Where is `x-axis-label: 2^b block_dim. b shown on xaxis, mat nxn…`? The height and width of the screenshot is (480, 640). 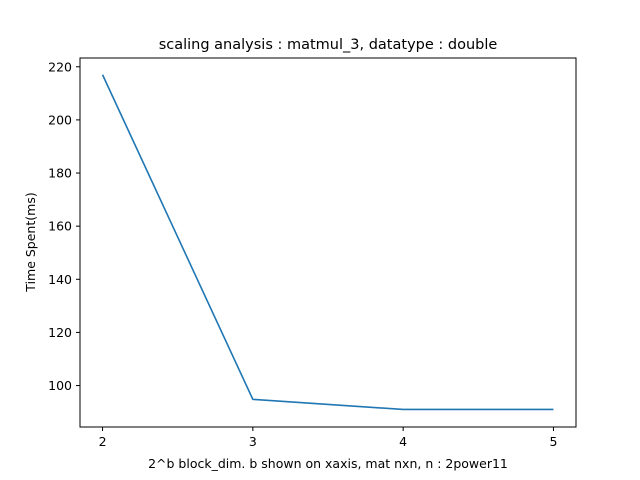
x-axis-label: 2^b block_dim. b shown on xaxis, mat nxn… is located at coordinates (328, 463).